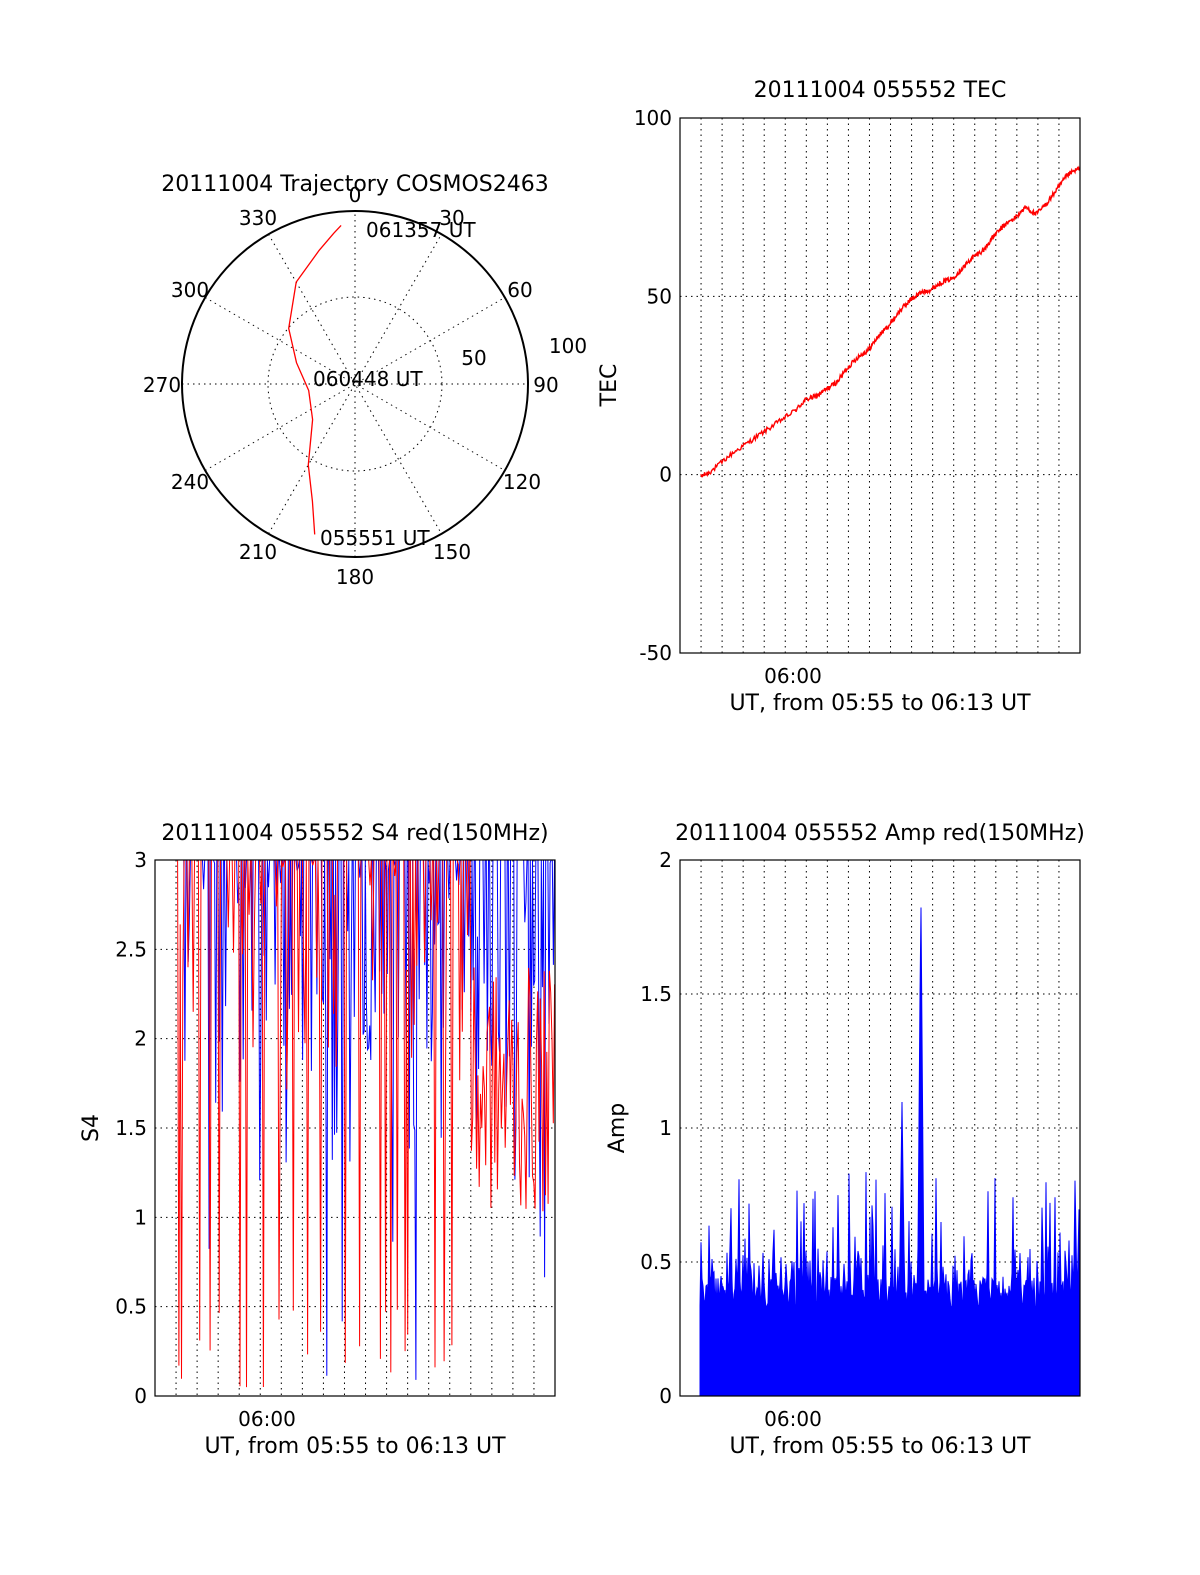 The image size is (1200, 1575). What do you see at coordinates (890, 1152) in the screenshot?
I see `amp-series` at bounding box center [890, 1152].